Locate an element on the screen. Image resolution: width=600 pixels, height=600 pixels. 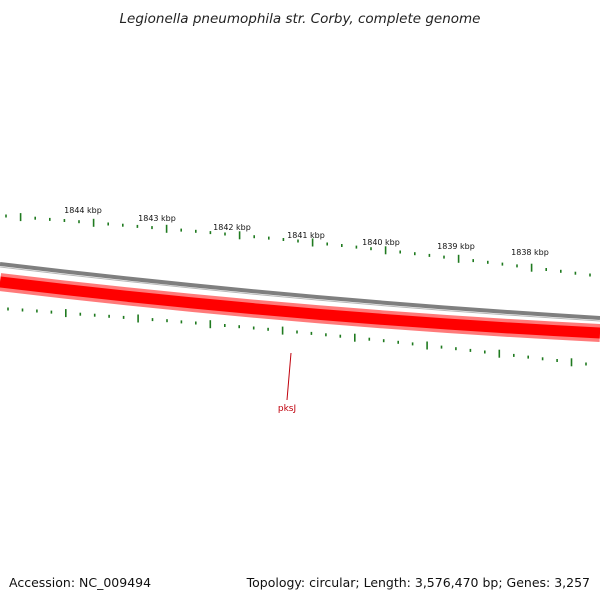
gene-leader-line is located at coordinates (289, 376).